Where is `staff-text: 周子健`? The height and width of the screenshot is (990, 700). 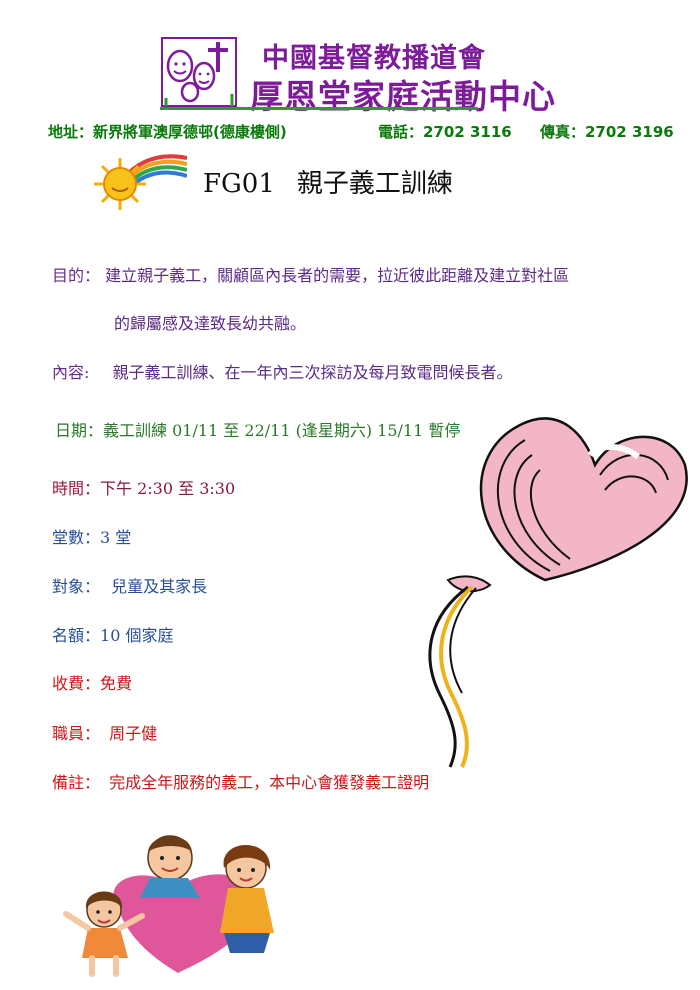 staff-text: 周子健 is located at coordinates (133, 733).